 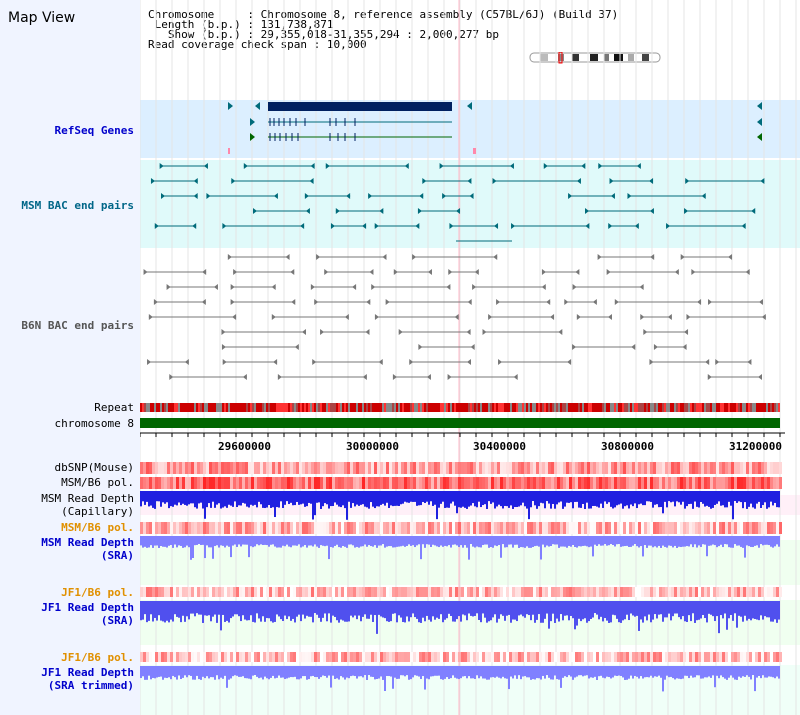 I want to click on coverage-label: Read coverage check span, so click(x=227, y=44).